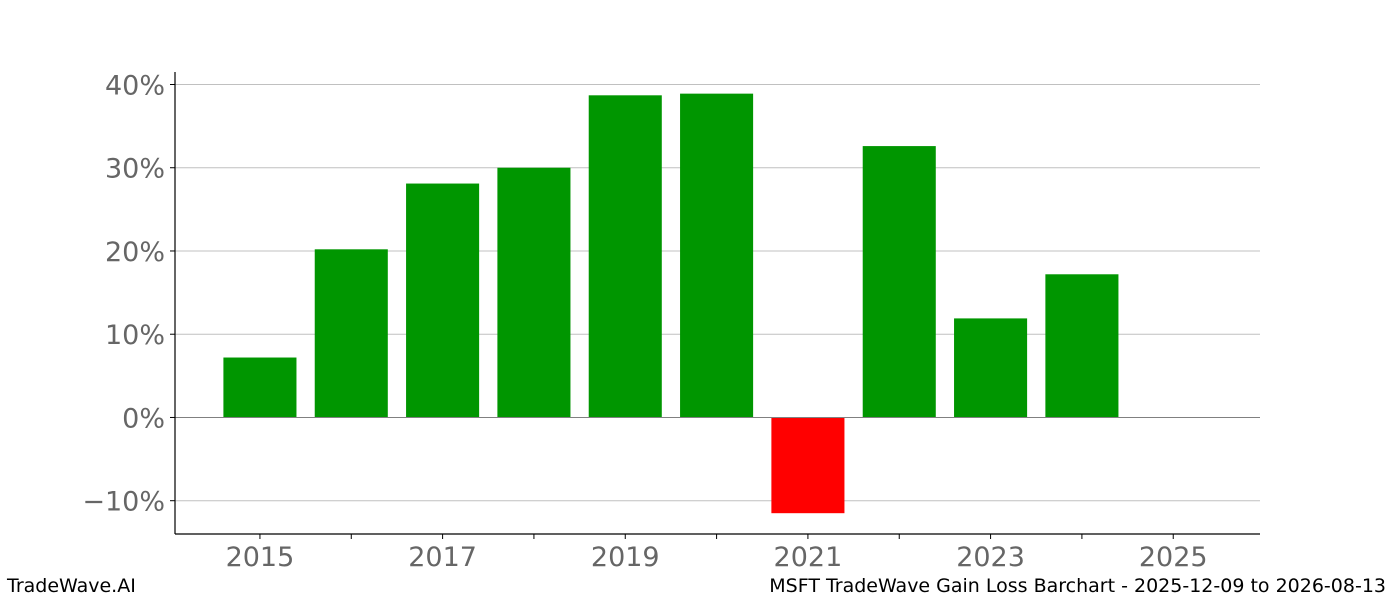 This screenshot has height=600, width=1400. What do you see at coordinates (717, 553) in the screenshot?
I see `x-axis-ticks: 2015 2017 2019 2021 2023 2025` at bounding box center [717, 553].